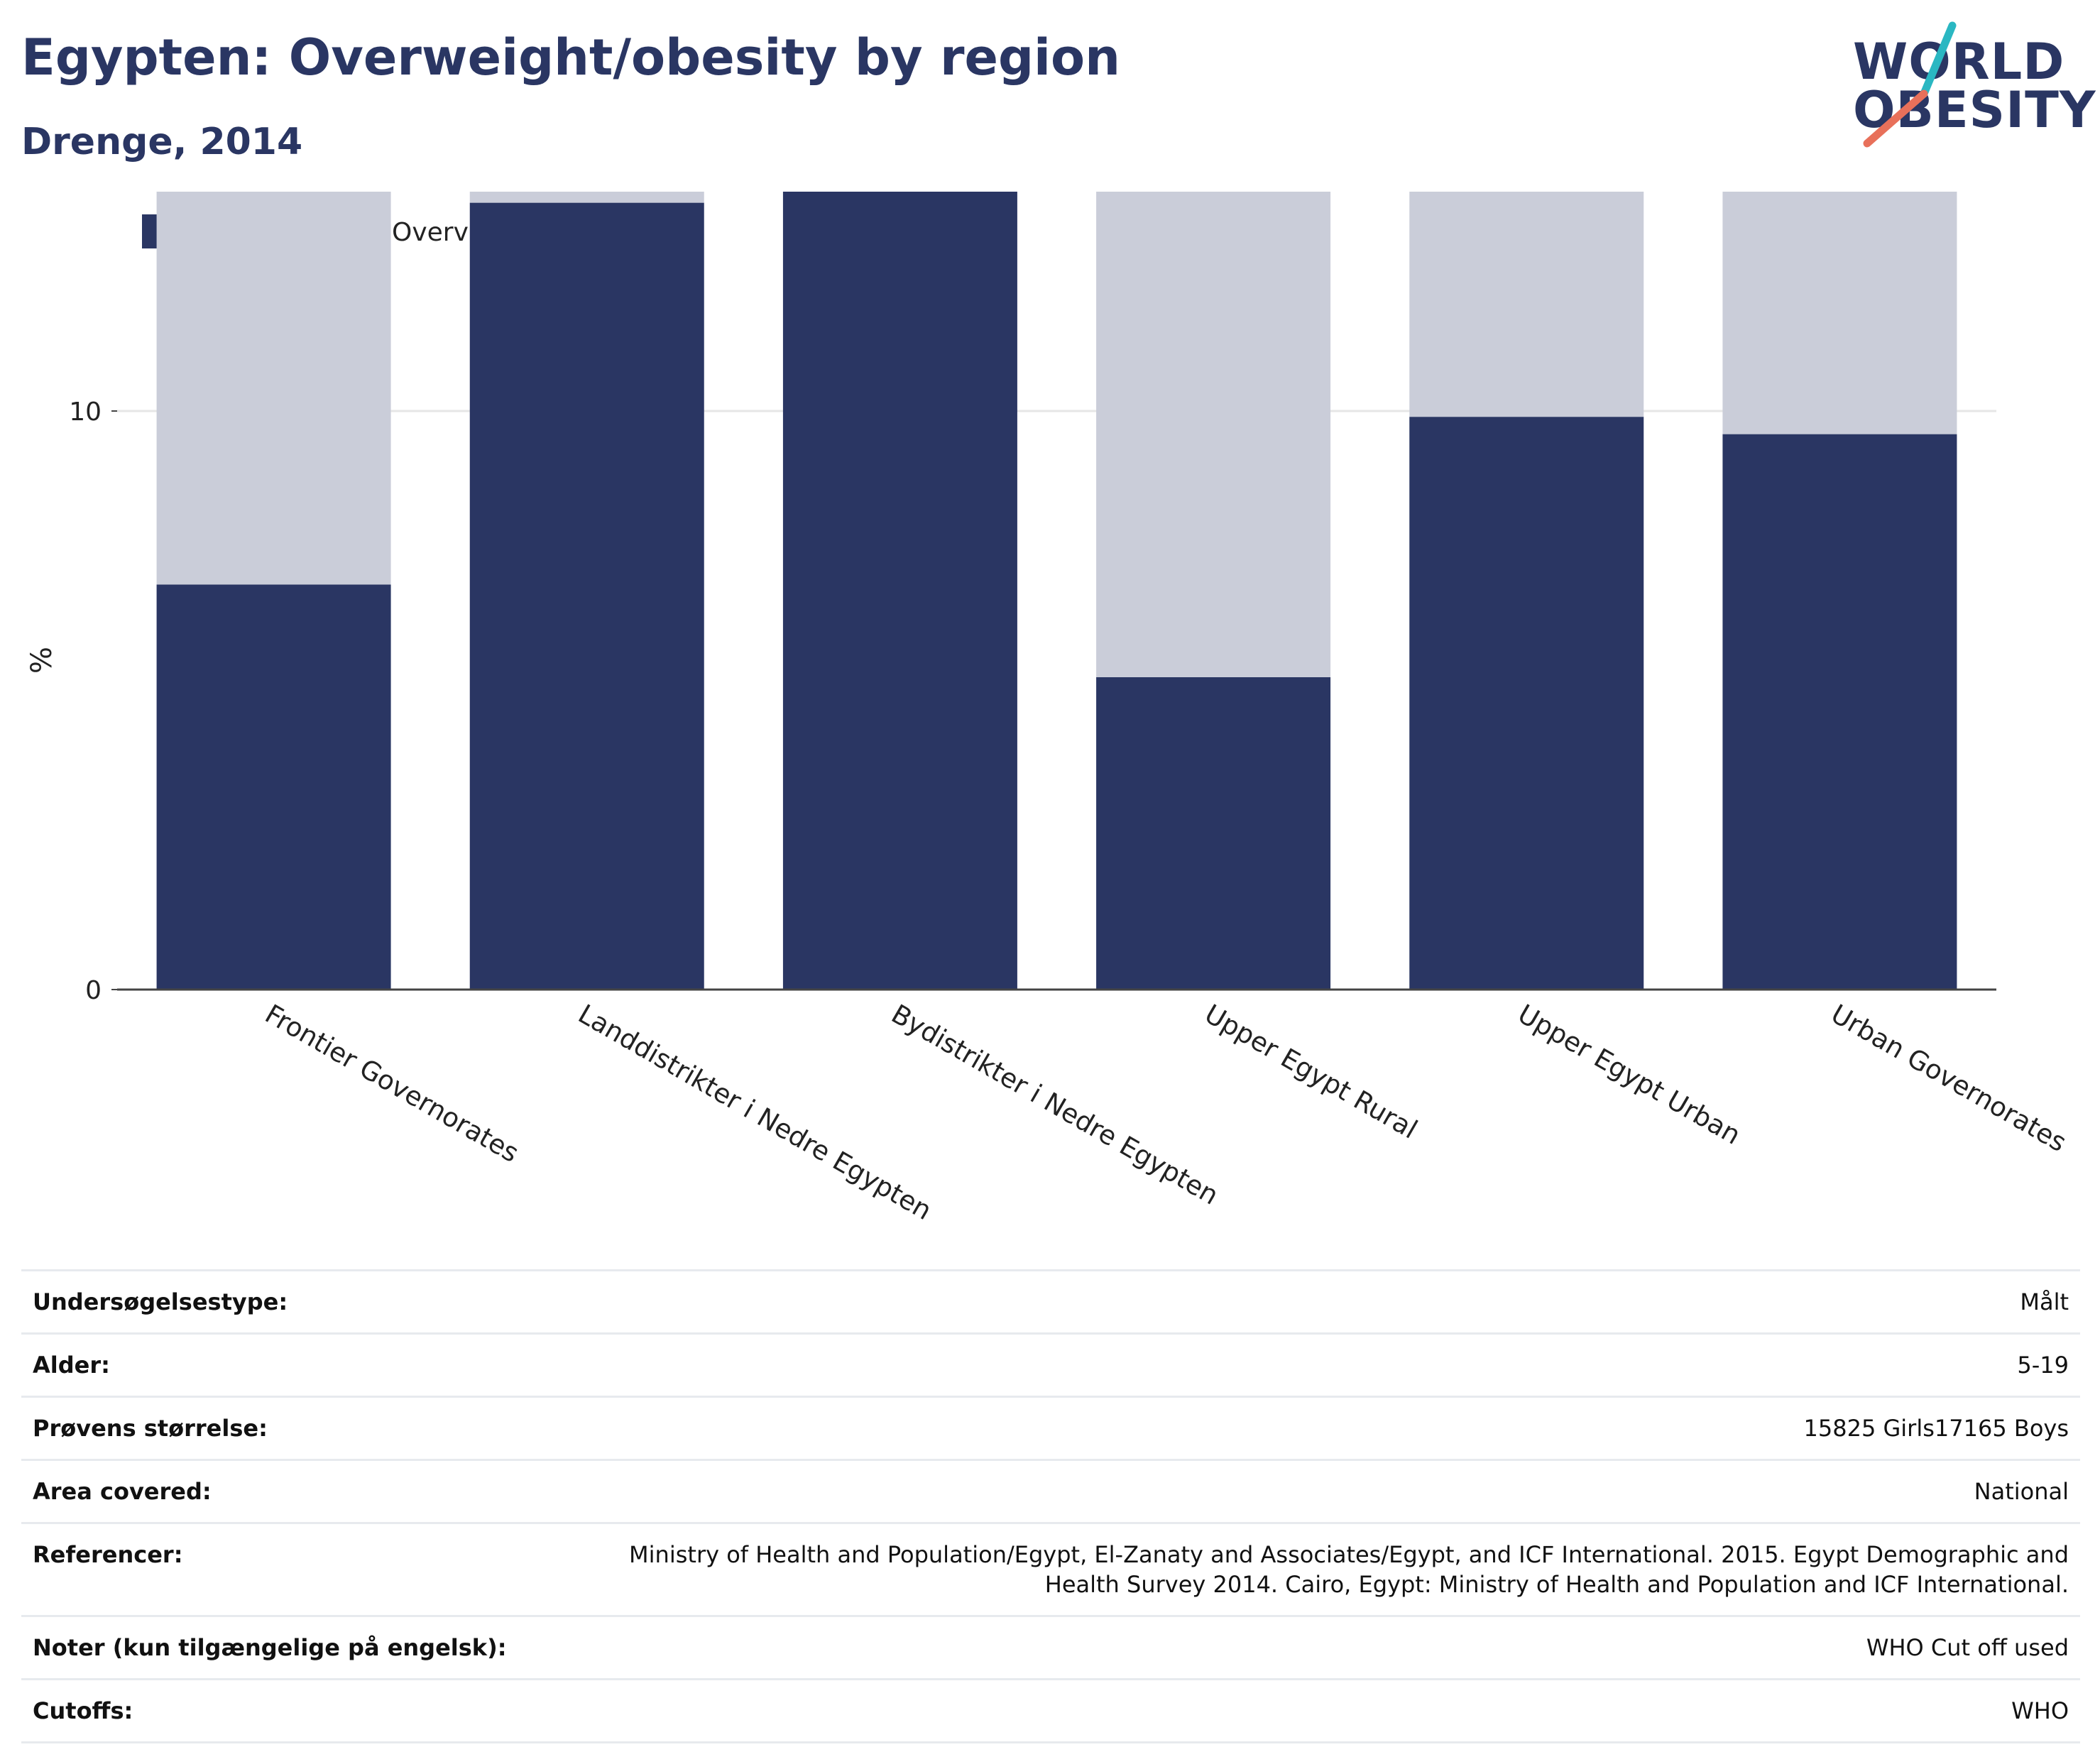  Describe the element at coordinates (1050, 1428) in the screenshot. I see `info-row: Prøvens størrelse: 15825 Girls17165 Boys` at that location.